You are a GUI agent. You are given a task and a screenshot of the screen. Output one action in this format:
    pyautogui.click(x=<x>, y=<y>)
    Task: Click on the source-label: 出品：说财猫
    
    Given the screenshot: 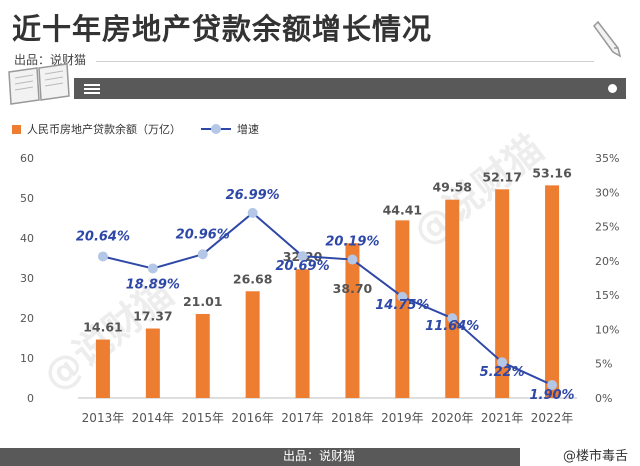 What is the action you would take?
    pyautogui.click(x=50, y=60)
    